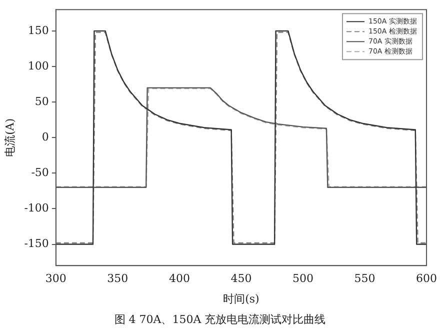  Describe the element at coordinates (241, 299) in the screenshot. I see `x-axis-title: 时间(s)` at that location.